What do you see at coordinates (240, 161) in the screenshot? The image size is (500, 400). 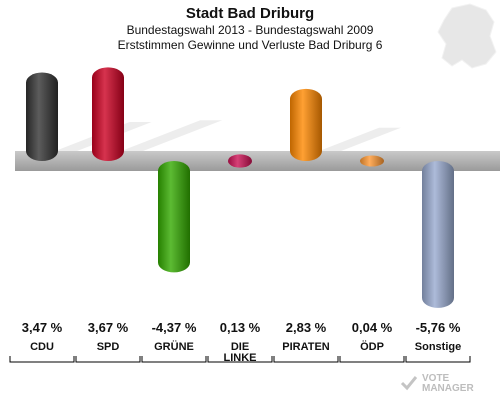 I see `bar-die-linke` at bounding box center [240, 161].